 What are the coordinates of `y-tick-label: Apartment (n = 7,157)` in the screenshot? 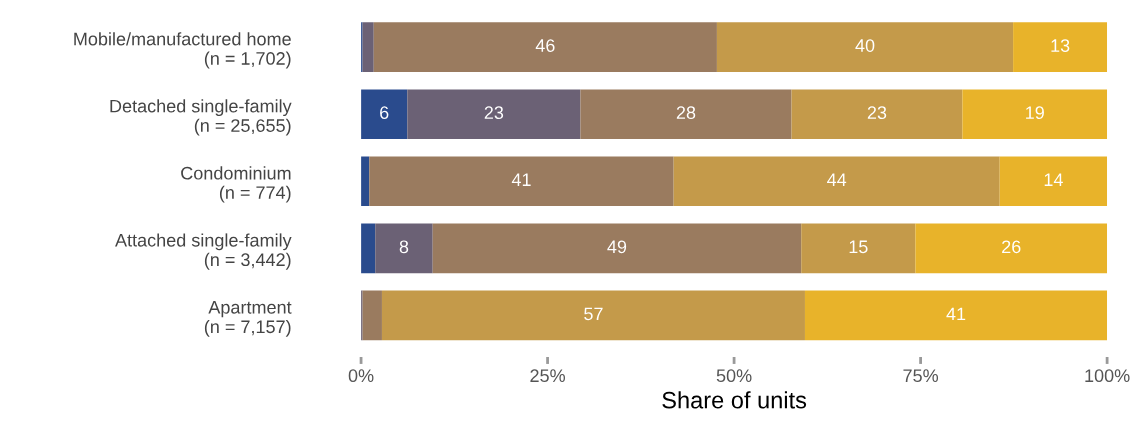 It's located at (248, 319).